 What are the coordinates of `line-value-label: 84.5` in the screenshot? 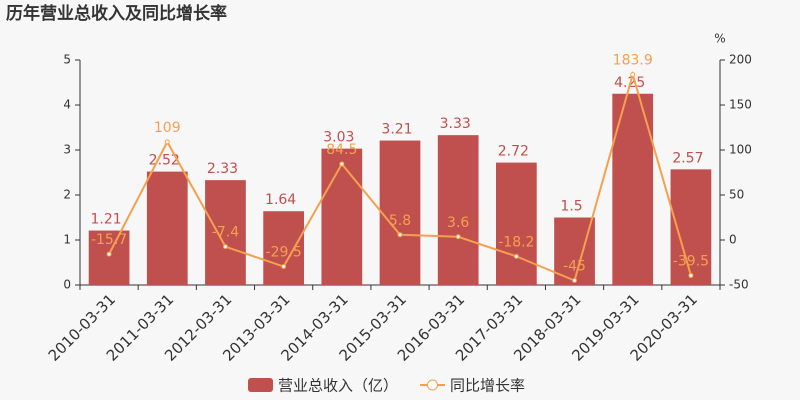 It's located at (341, 150).